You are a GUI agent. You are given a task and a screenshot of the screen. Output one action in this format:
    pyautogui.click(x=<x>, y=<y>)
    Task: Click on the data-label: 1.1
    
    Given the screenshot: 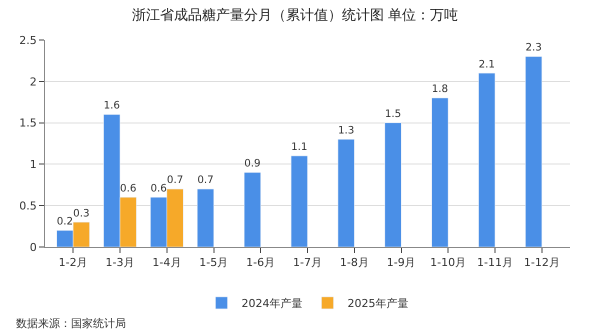 What is the action you would take?
    pyautogui.click(x=299, y=147)
    